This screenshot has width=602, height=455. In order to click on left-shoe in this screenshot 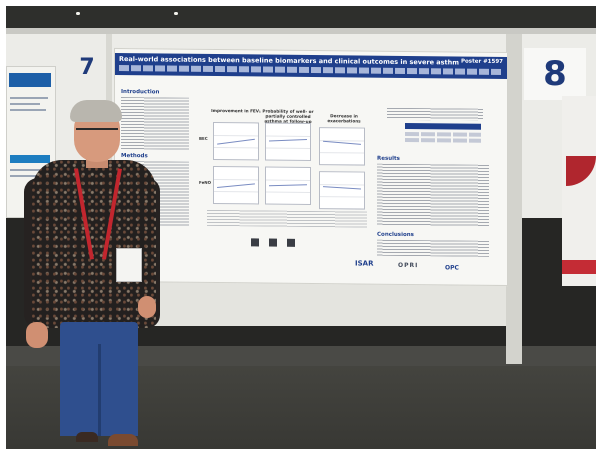, I will do `click(87, 437)`.